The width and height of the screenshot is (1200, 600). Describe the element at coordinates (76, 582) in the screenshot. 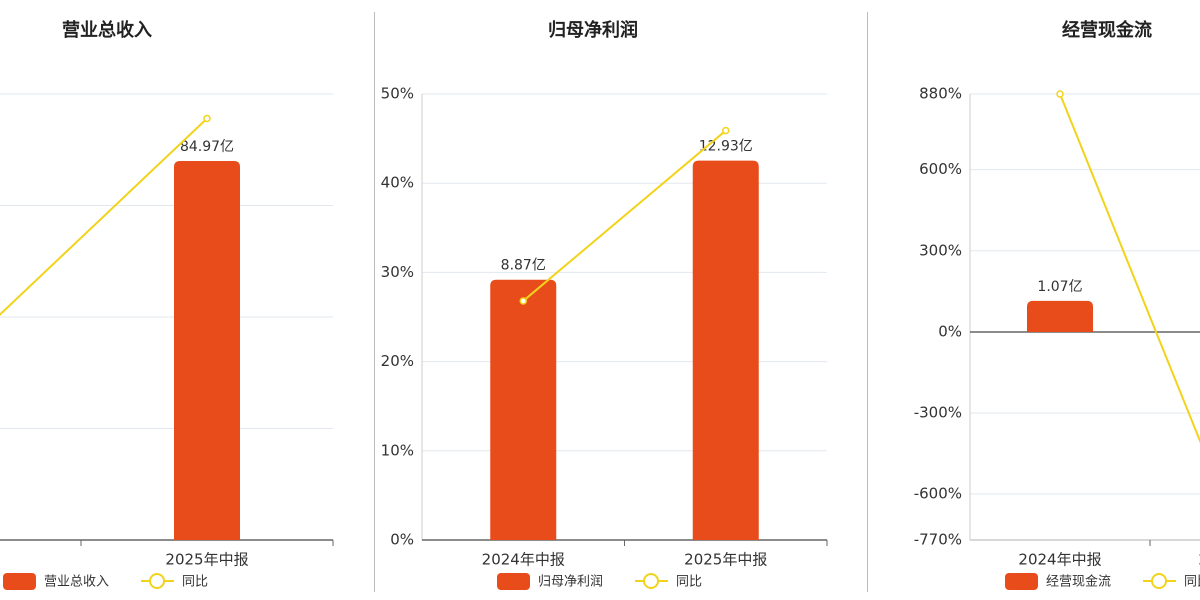

I see `legend-label: 营业总收入` at that location.